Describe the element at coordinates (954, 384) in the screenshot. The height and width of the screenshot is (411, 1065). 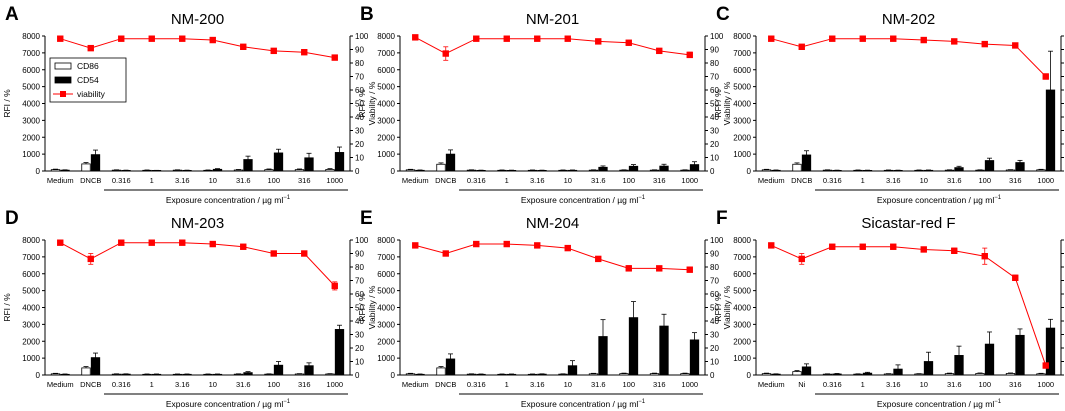
I see `x-tick-label: 31.6` at that location.